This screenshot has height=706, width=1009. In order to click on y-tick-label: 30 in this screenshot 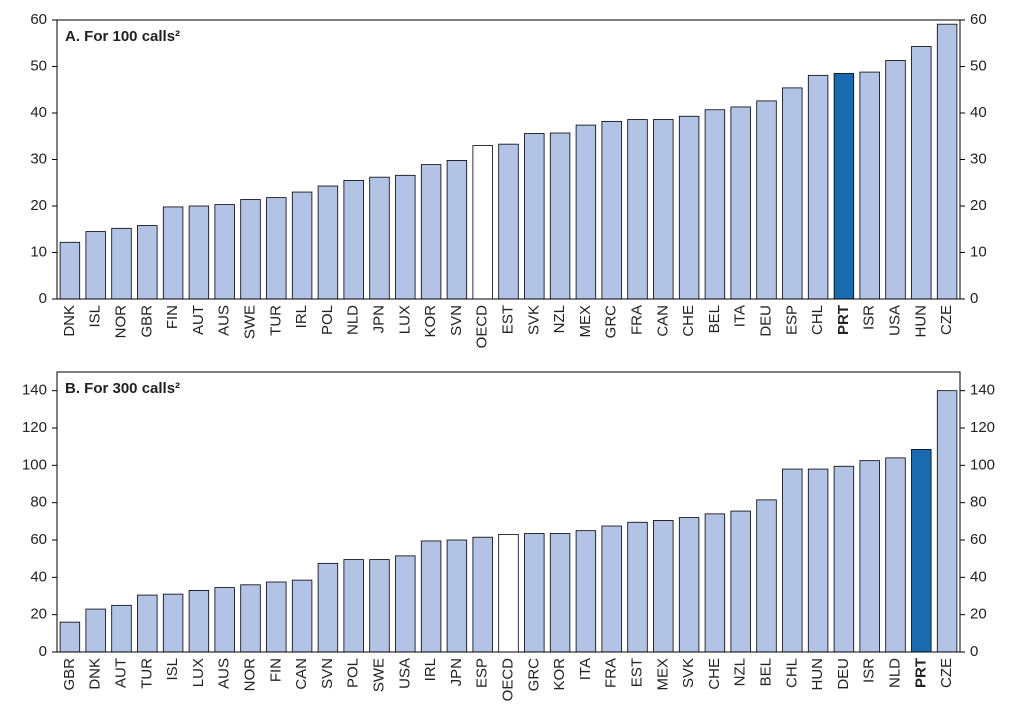, I will do `click(38, 158)`.